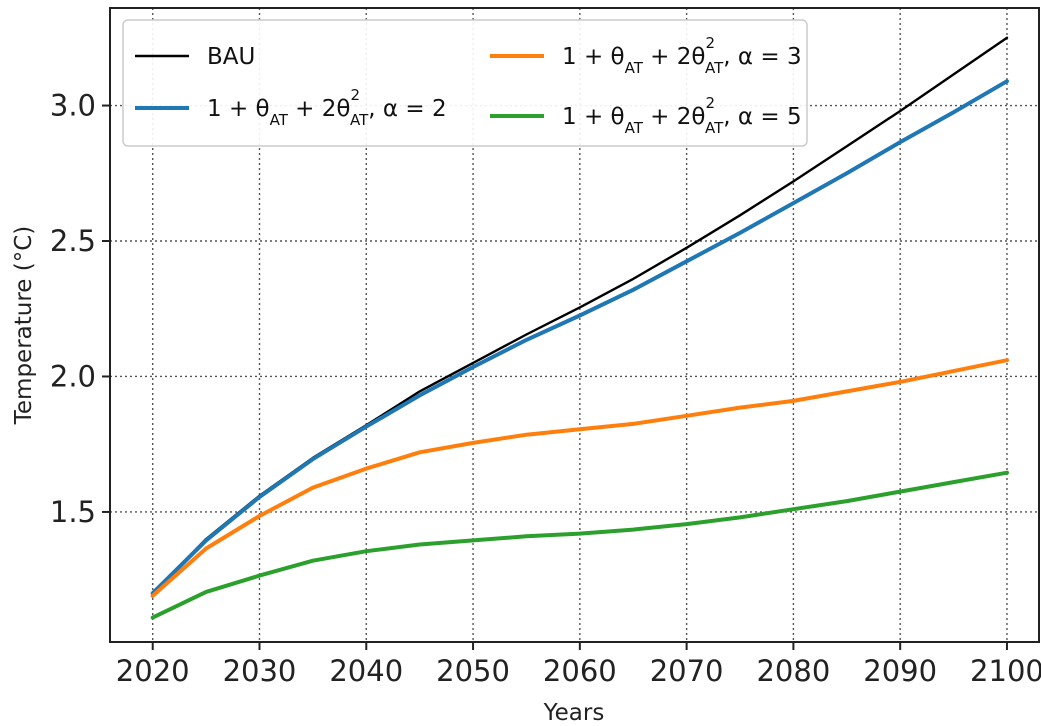 This screenshot has width=1041, height=726. Describe the element at coordinates (73, 106) in the screenshot. I see `y-tick-label: 3.0` at that location.